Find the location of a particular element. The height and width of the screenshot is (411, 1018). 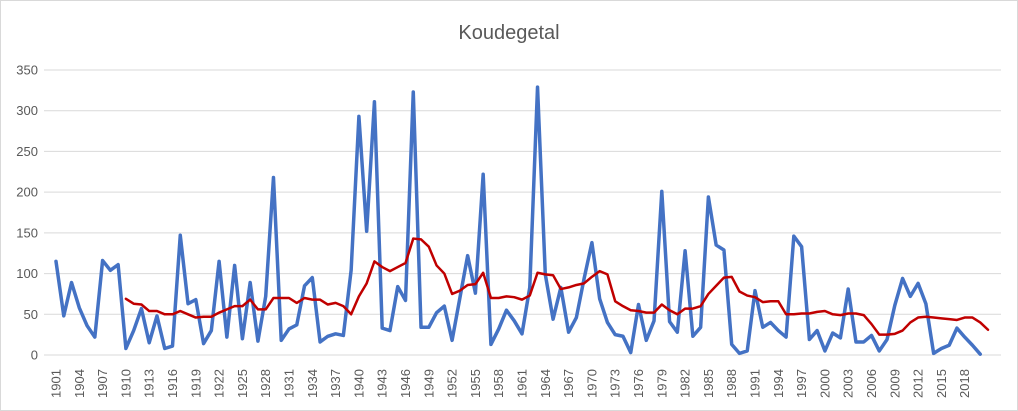

x-tick-label: 1964 is located at coordinates (545, 383).